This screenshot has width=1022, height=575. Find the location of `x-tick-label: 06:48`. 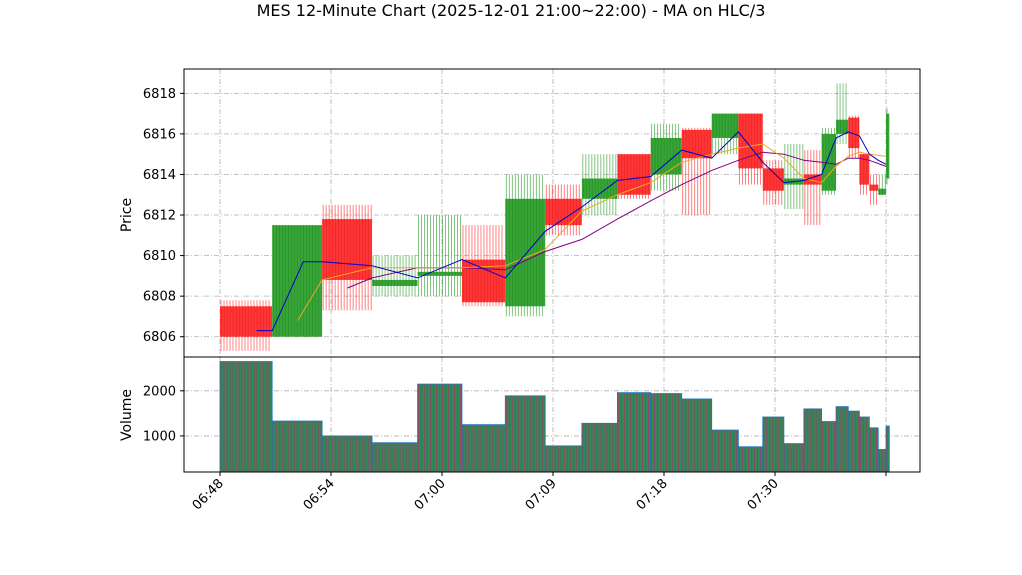

x-tick-label: 06:48 is located at coordinates (208, 494).